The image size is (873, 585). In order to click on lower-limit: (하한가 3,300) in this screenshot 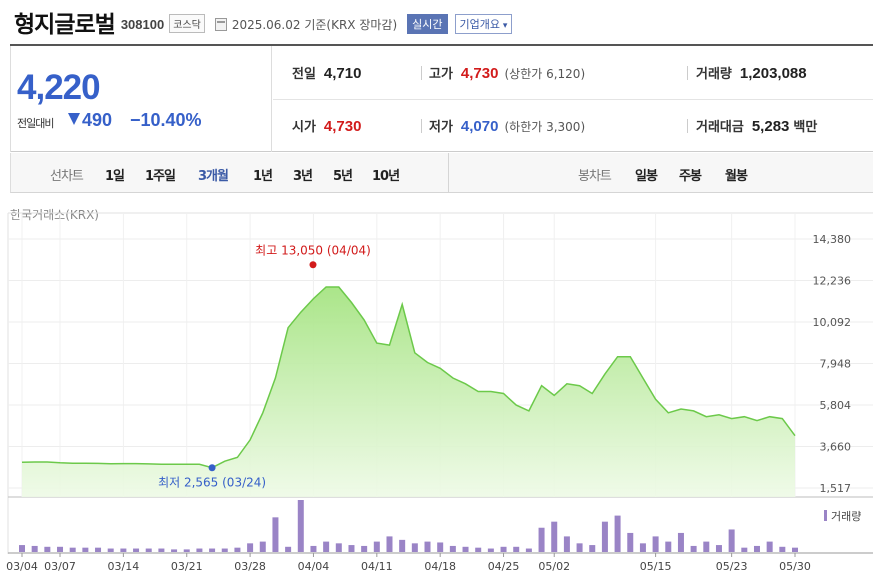, I will do `click(545, 127)`.